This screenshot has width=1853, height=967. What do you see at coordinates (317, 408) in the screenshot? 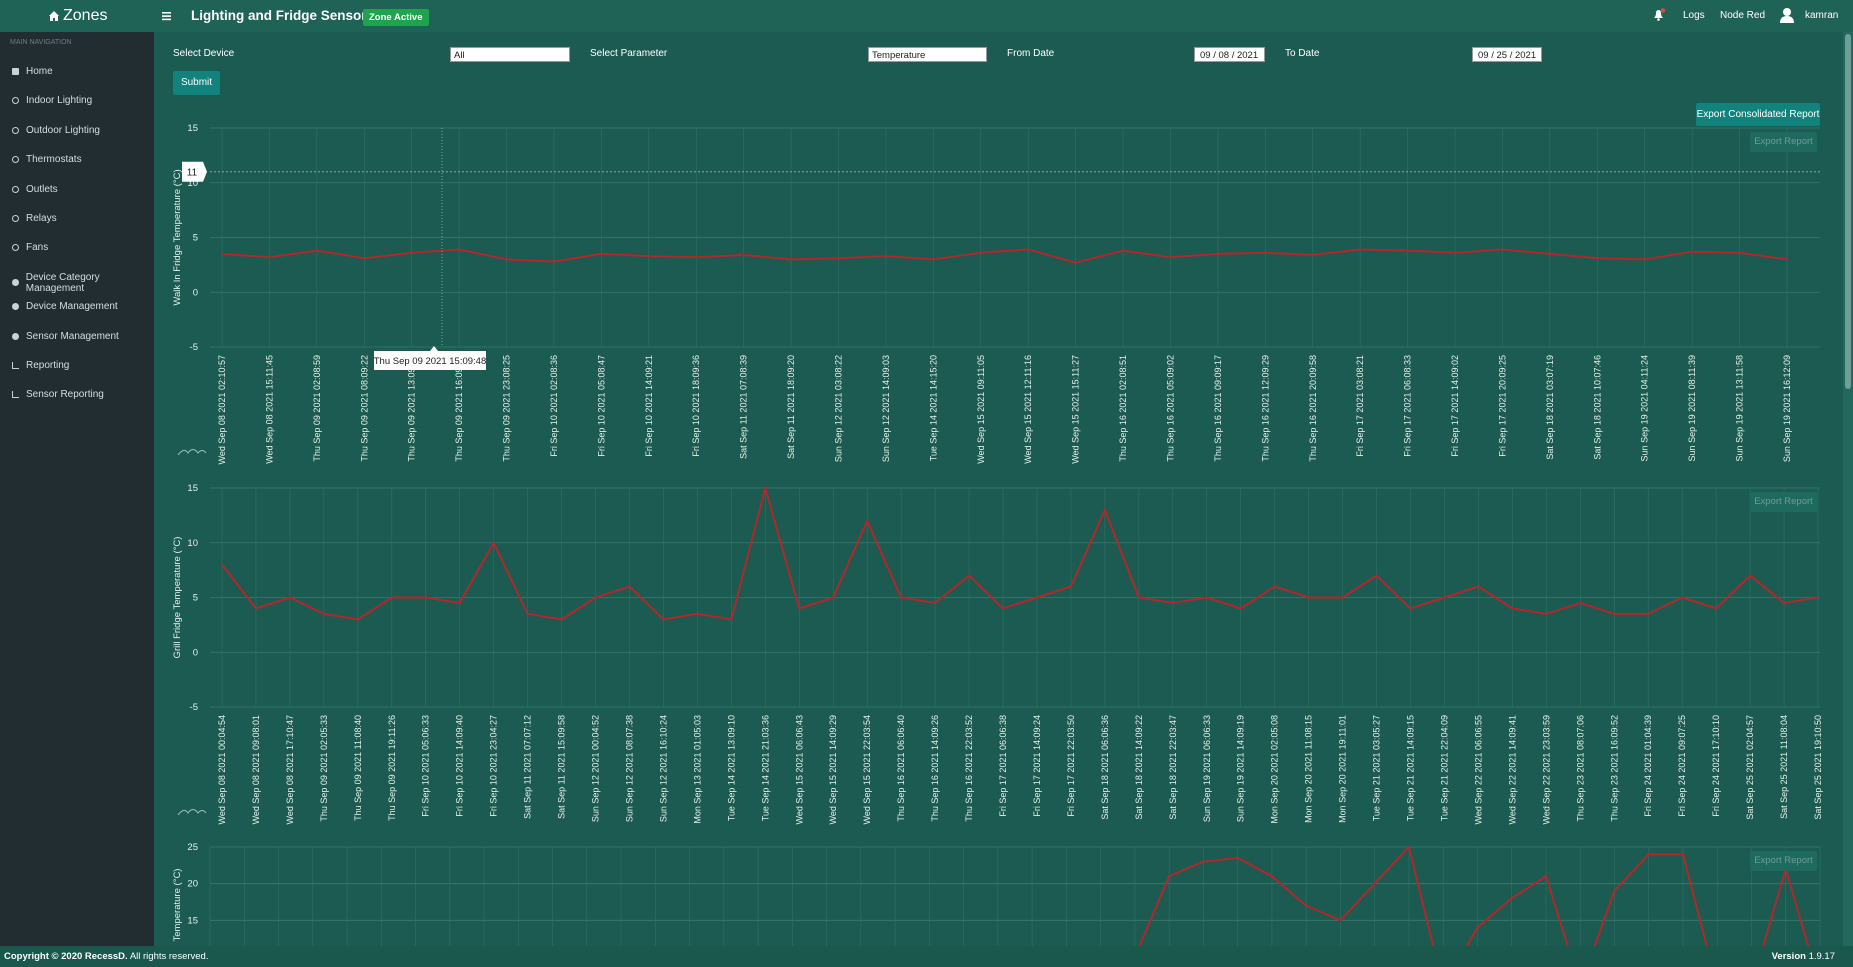
I see `x-tick-label: Thu Sep 09 2021 02:08:59` at bounding box center [317, 408].